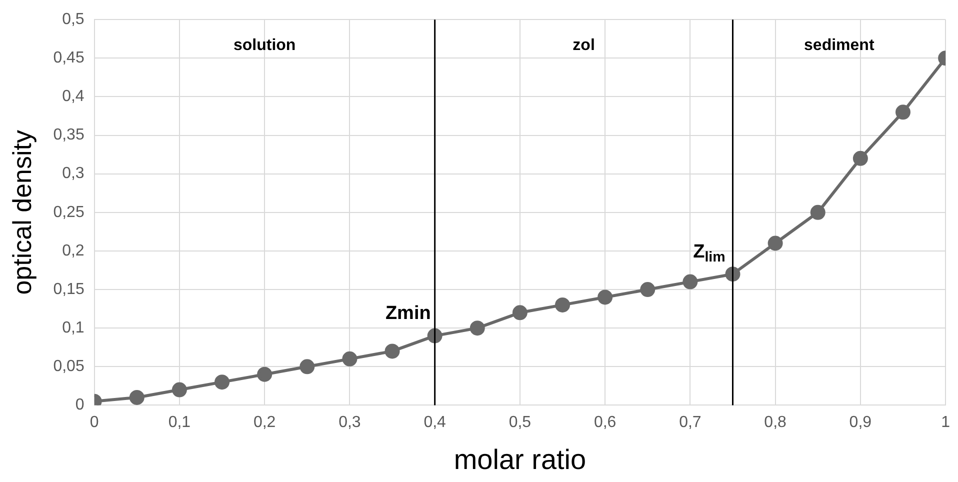 The height and width of the screenshot is (482, 958). Describe the element at coordinates (520, 423) in the screenshot. I see `x-tick-label: 0,5` at that location.